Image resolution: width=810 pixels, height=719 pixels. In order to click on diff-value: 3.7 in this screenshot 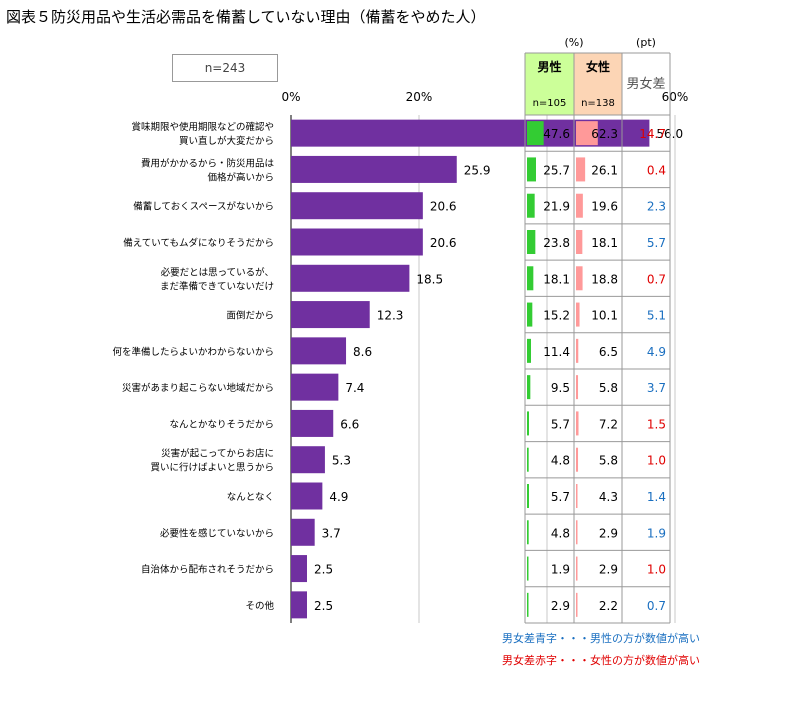, I will do `click(656, 388)`.